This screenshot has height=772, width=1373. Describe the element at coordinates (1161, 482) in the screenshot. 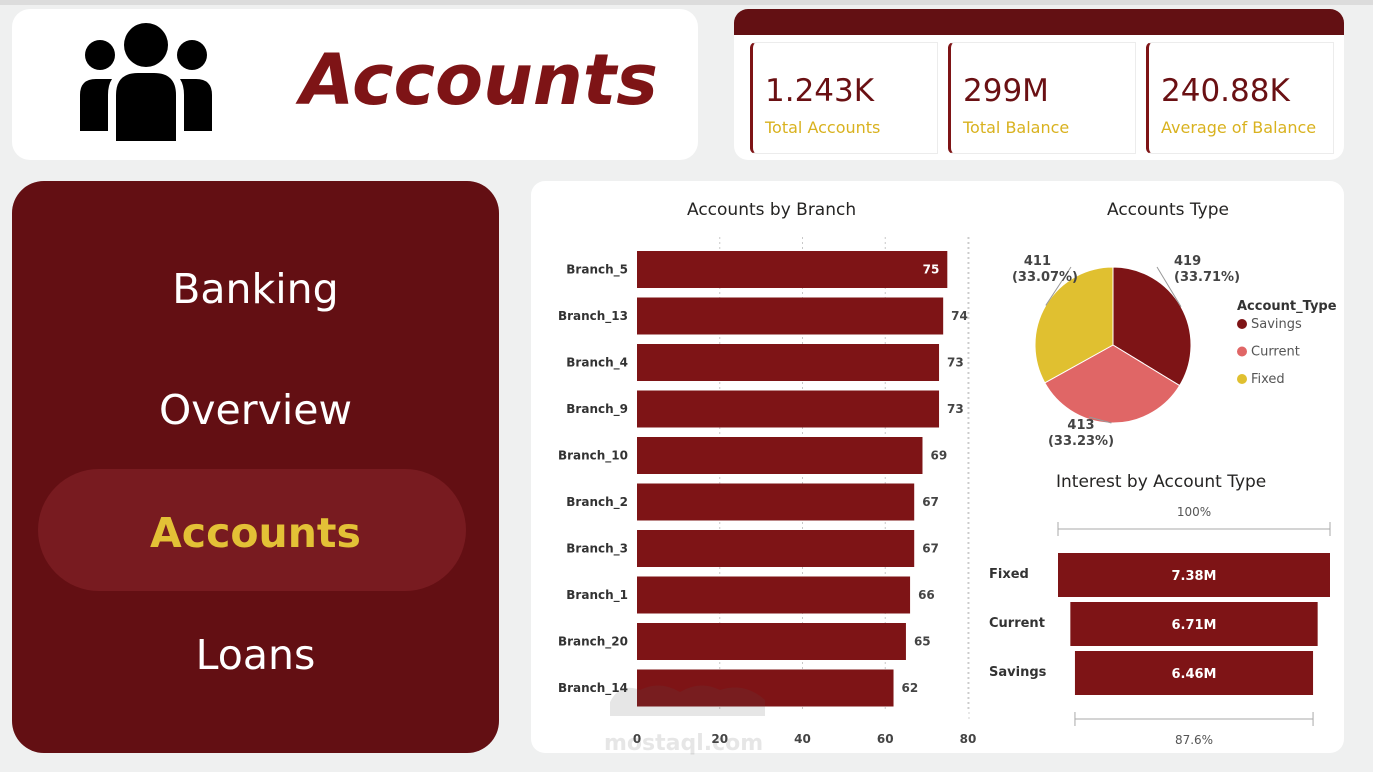

I see `funnel-chart-title: Interest by Account Type` at that location.